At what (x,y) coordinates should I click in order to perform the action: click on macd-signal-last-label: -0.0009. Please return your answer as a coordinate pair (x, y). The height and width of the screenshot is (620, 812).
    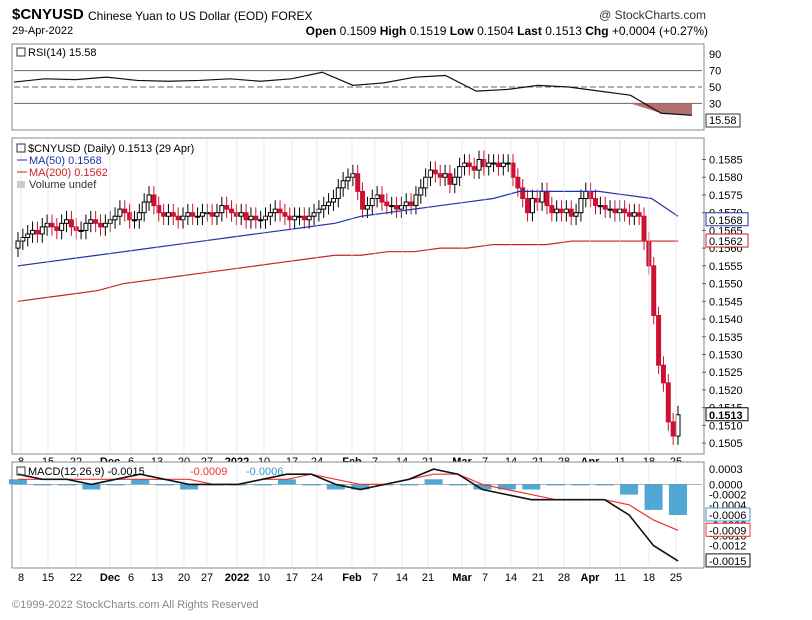
    Looking at the image, I should click on (727, 531).